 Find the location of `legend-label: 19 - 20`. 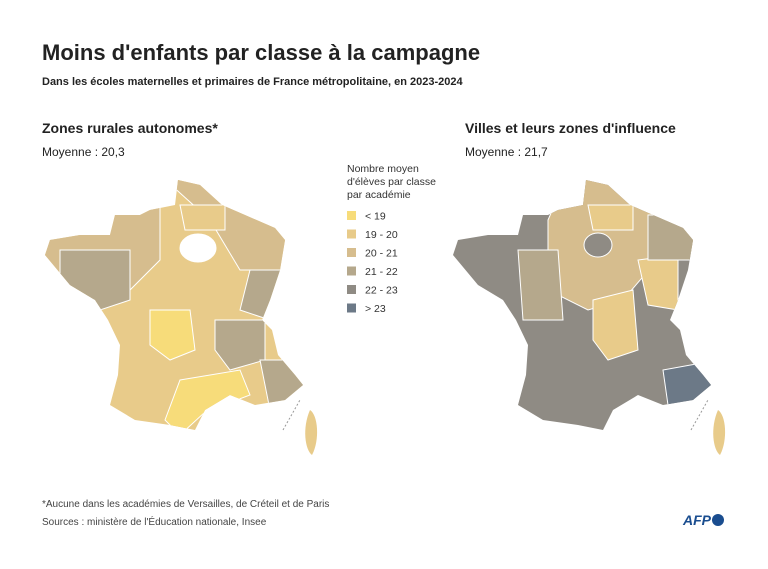

legend-label: 19 - 20 is located at coordinates (381, 235).